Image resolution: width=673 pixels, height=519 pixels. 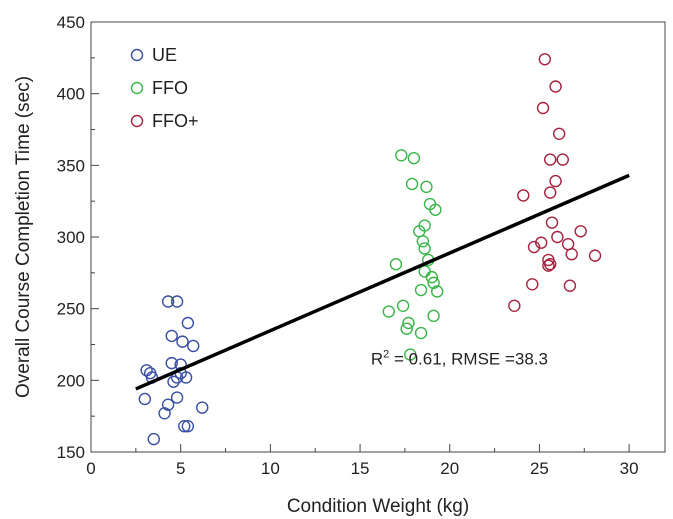 I want to click on series-ffo, so click(x=413, y=255).